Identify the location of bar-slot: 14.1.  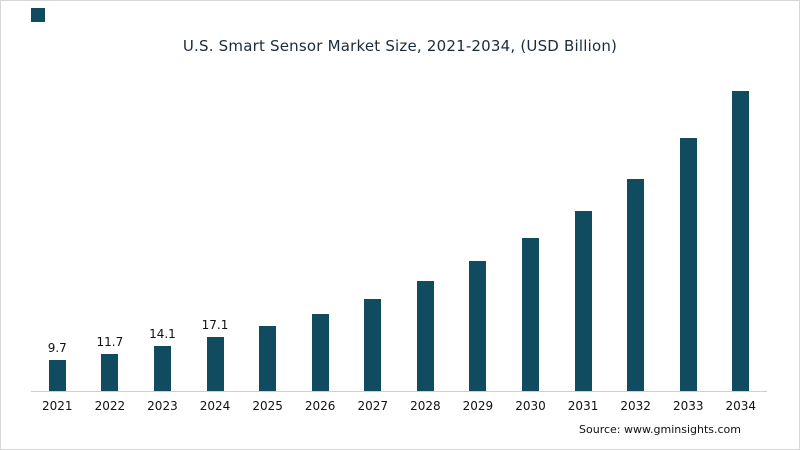
(162, 231).